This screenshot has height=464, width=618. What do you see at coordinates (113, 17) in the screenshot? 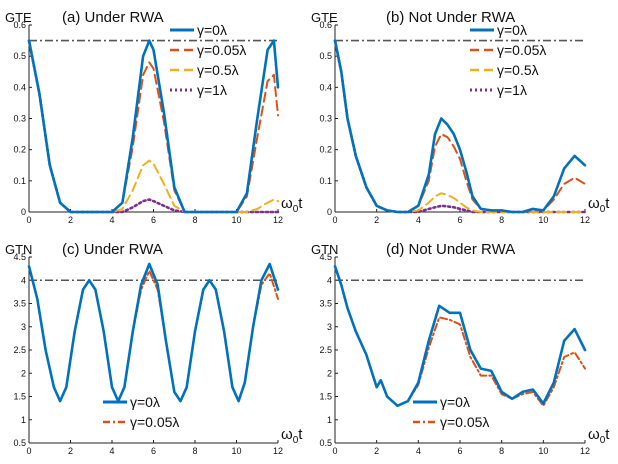
I see `panel-title: (a) Under RWA` at bounding box center [113, 17].